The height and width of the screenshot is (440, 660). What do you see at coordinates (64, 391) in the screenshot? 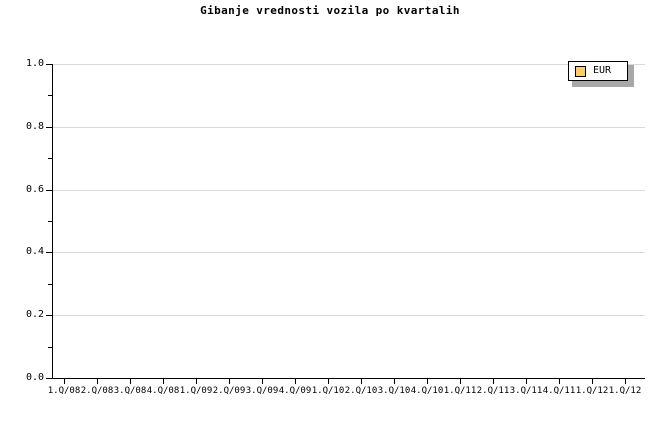
I see `x-axis-tick-label: 1.Q/08` at bounding box center [64, 391].